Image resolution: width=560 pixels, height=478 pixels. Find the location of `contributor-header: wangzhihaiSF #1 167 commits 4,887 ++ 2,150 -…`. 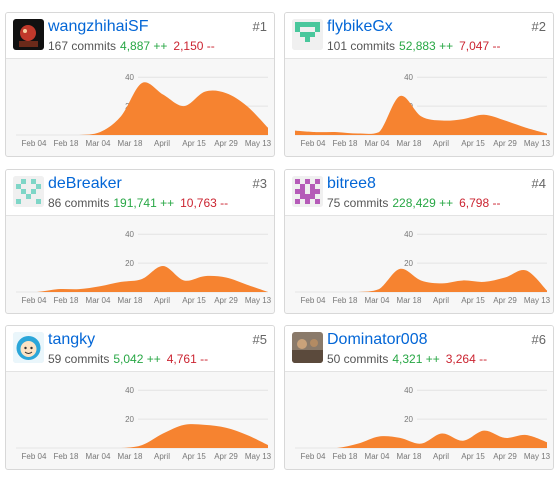

contributor-header: wangzhihaiSF #1 167 commits 4,887 ++ 2,150 -… is located at coordinates (140, 36).